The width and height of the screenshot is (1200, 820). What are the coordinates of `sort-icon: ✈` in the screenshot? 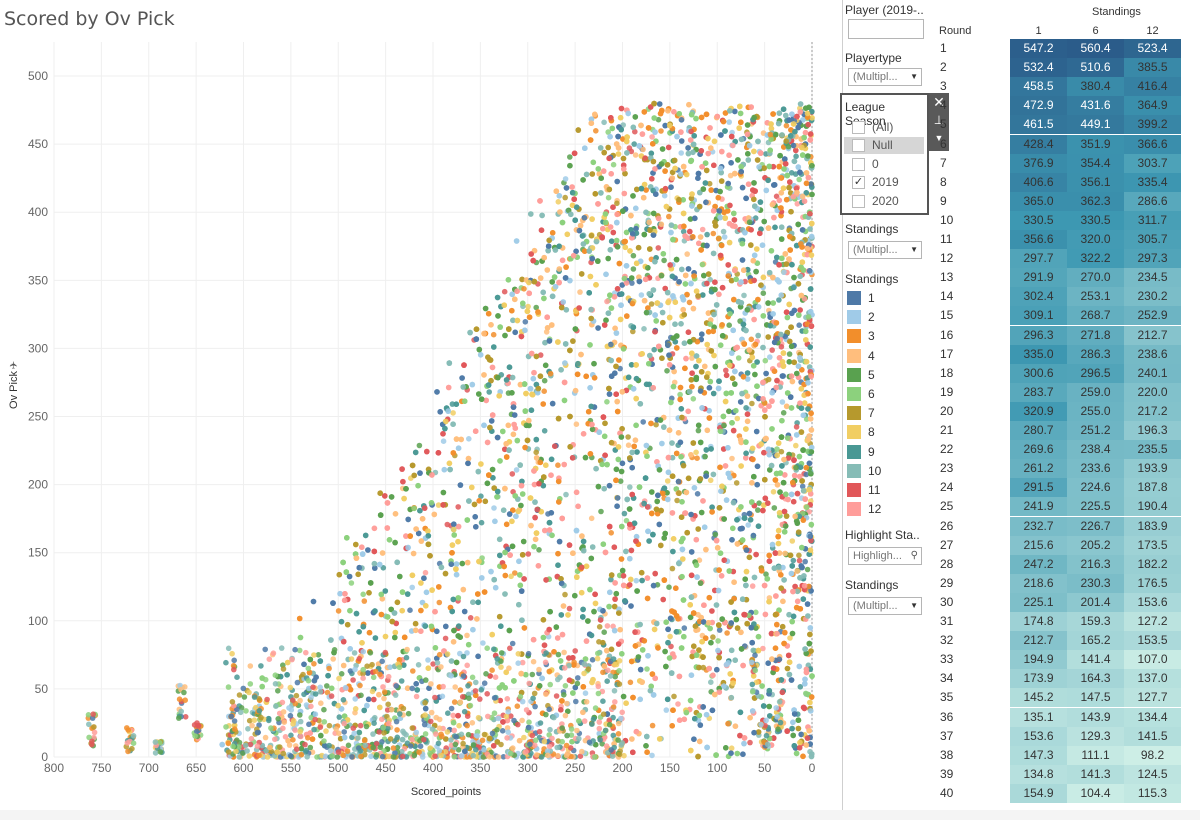 It's located at (14, 365).